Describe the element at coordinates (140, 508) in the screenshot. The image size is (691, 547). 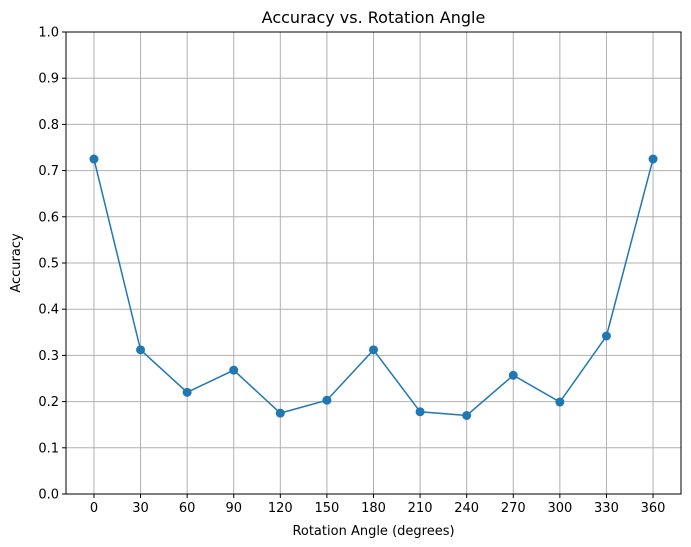
I see `x-tick-label: 30` at that location.